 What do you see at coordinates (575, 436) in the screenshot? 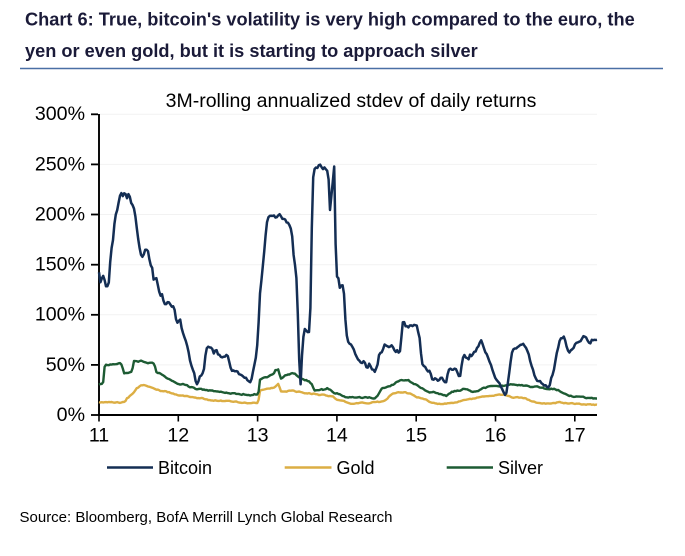
I see `svg-text: 17` at bounding box center [575, 436].